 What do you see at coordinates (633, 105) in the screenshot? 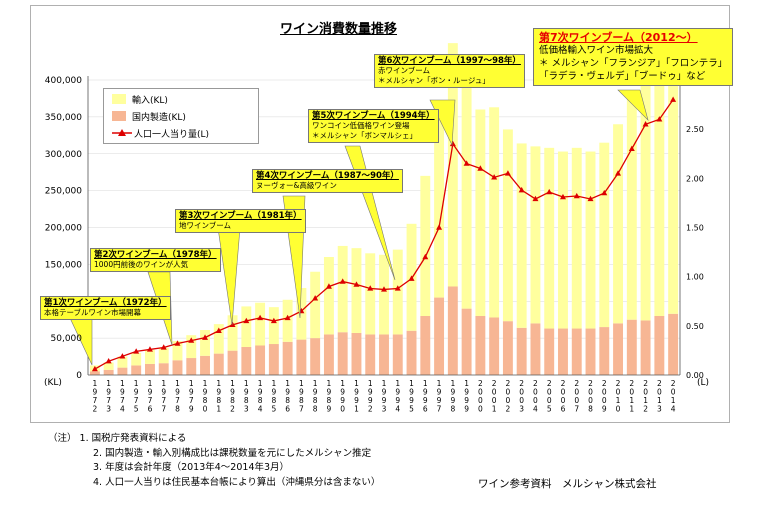
I see `callout-pointer` at bounding box center [633, 105].